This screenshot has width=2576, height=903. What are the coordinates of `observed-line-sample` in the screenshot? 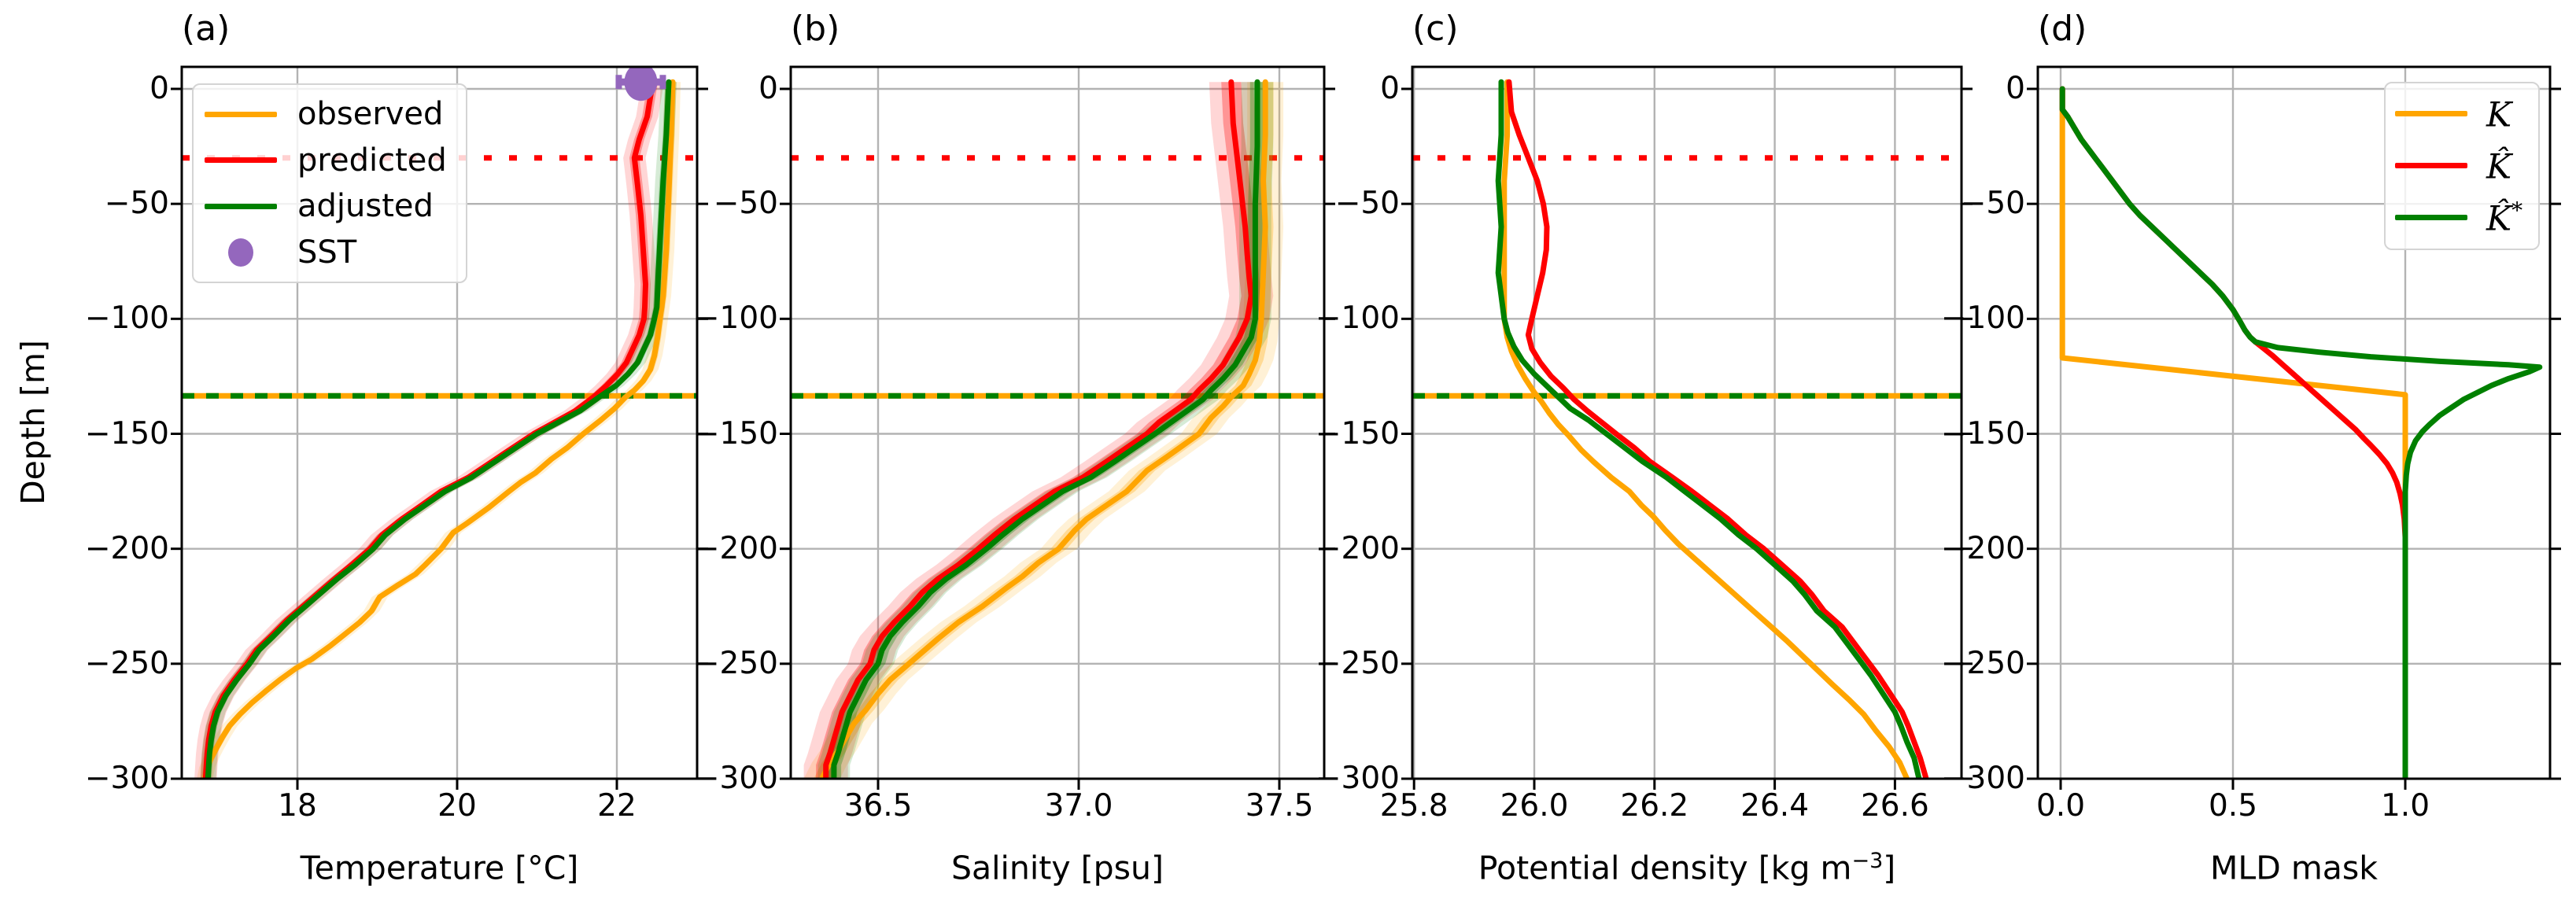 It's located at (241, 114).